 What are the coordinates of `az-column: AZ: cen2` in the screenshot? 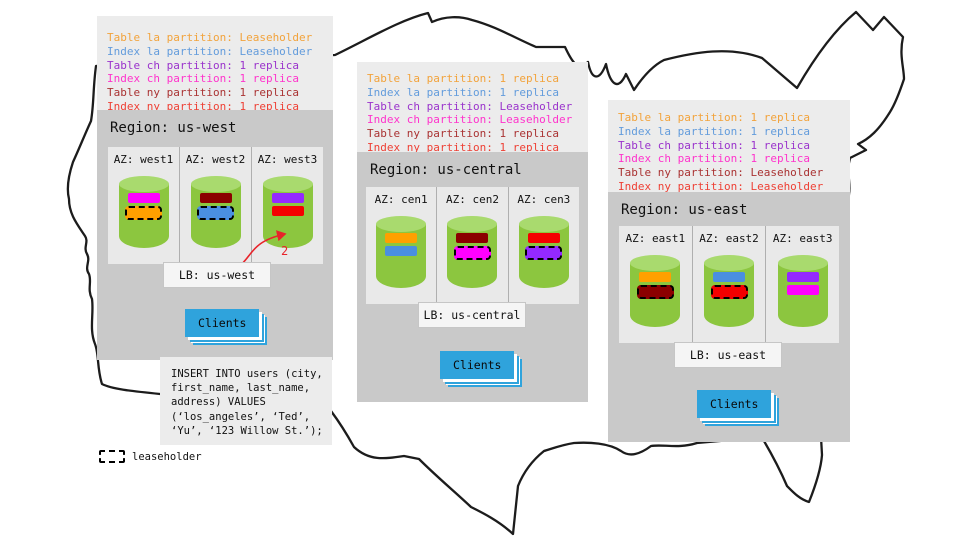 It's located at (473, 245).